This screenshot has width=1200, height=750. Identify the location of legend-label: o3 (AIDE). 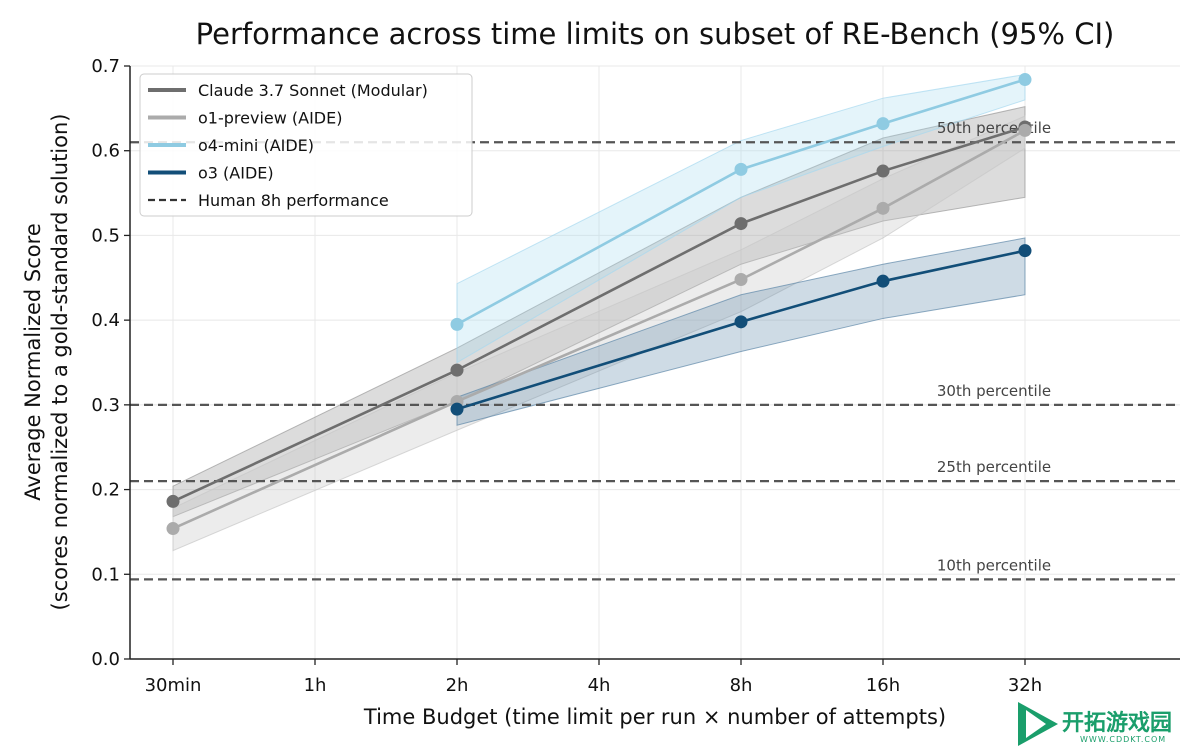
(236, 173).